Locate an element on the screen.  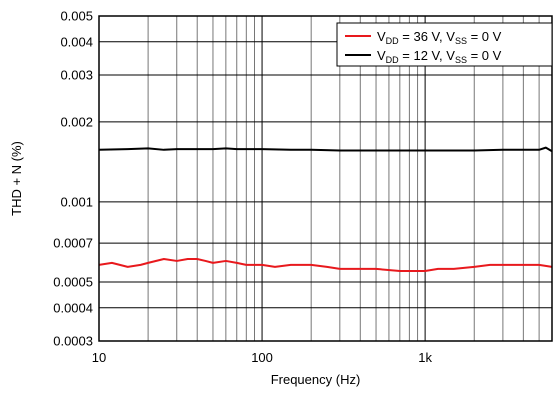
x-tick-label: 100 is located at coordinates (262, 357).